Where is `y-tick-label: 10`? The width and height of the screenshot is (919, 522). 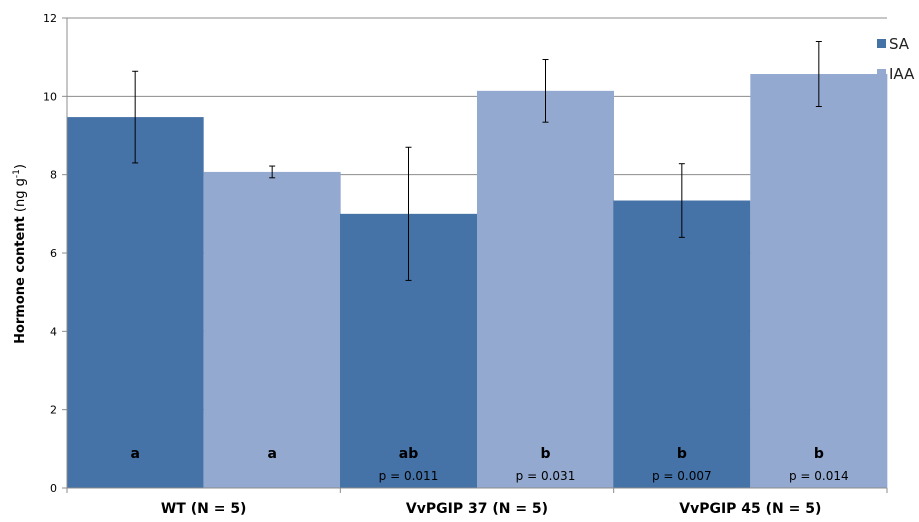
y-tick-label: 10 is located at coordinates (50, 96).